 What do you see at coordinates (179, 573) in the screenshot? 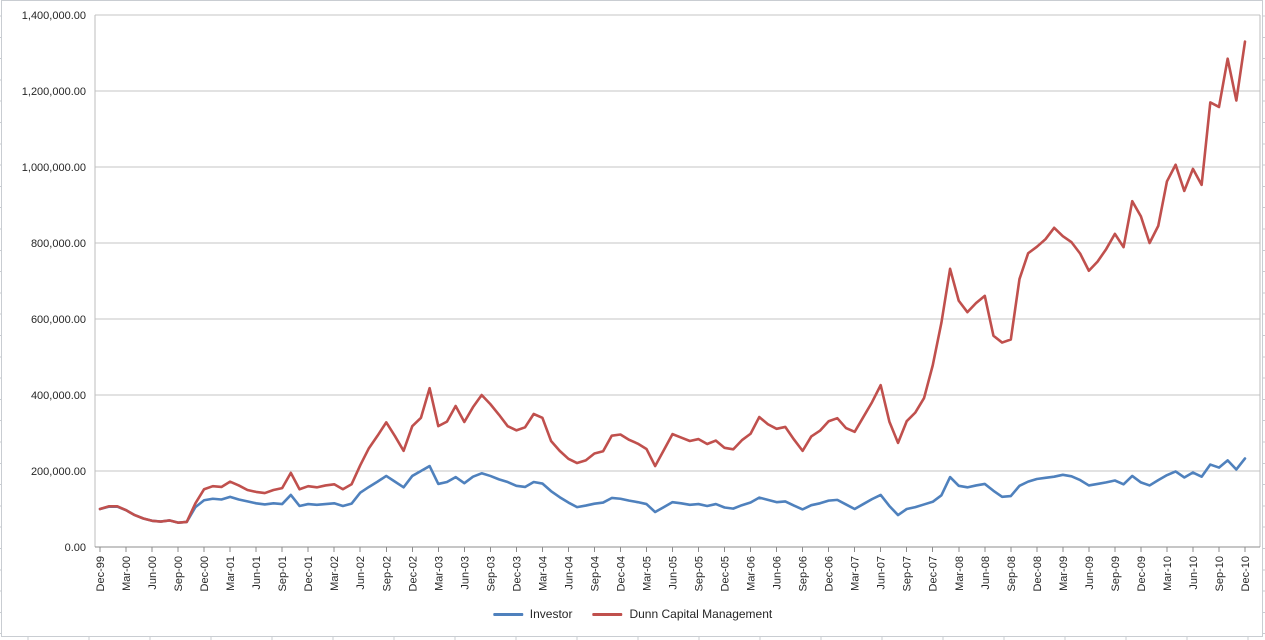
I see `x-axis-tick-label: Sep-00` at bounding box center [179, 573].